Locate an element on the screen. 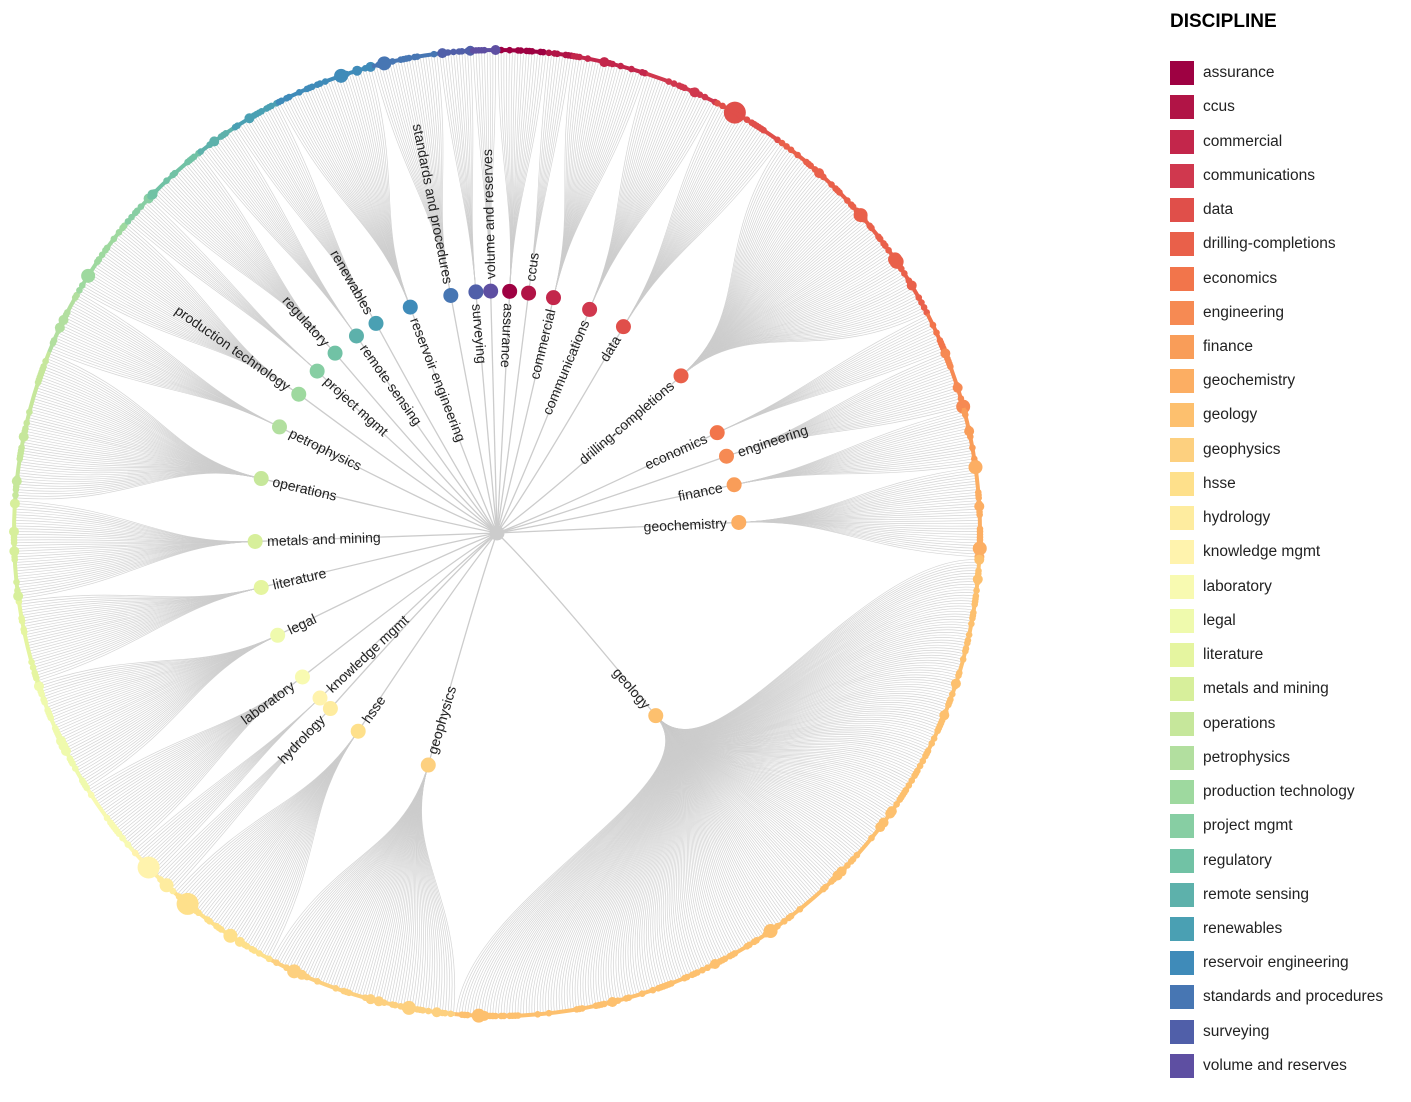 This screenshot has width=1411, height=1102. legend-item: surveying is located at coordinates (1276, 1032).